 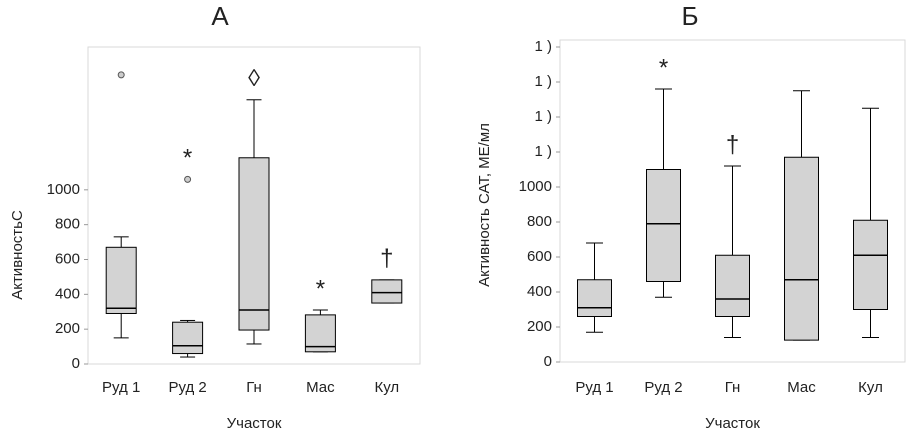 I want to click on y-axis-label: Активность САТ, МЕ/мл, so click(x=484, y=205).